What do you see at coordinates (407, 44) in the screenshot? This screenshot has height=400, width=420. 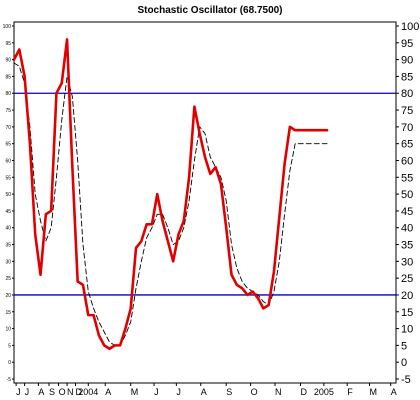 I see `y-tick-label: 95` at bounding box center [407, 44].